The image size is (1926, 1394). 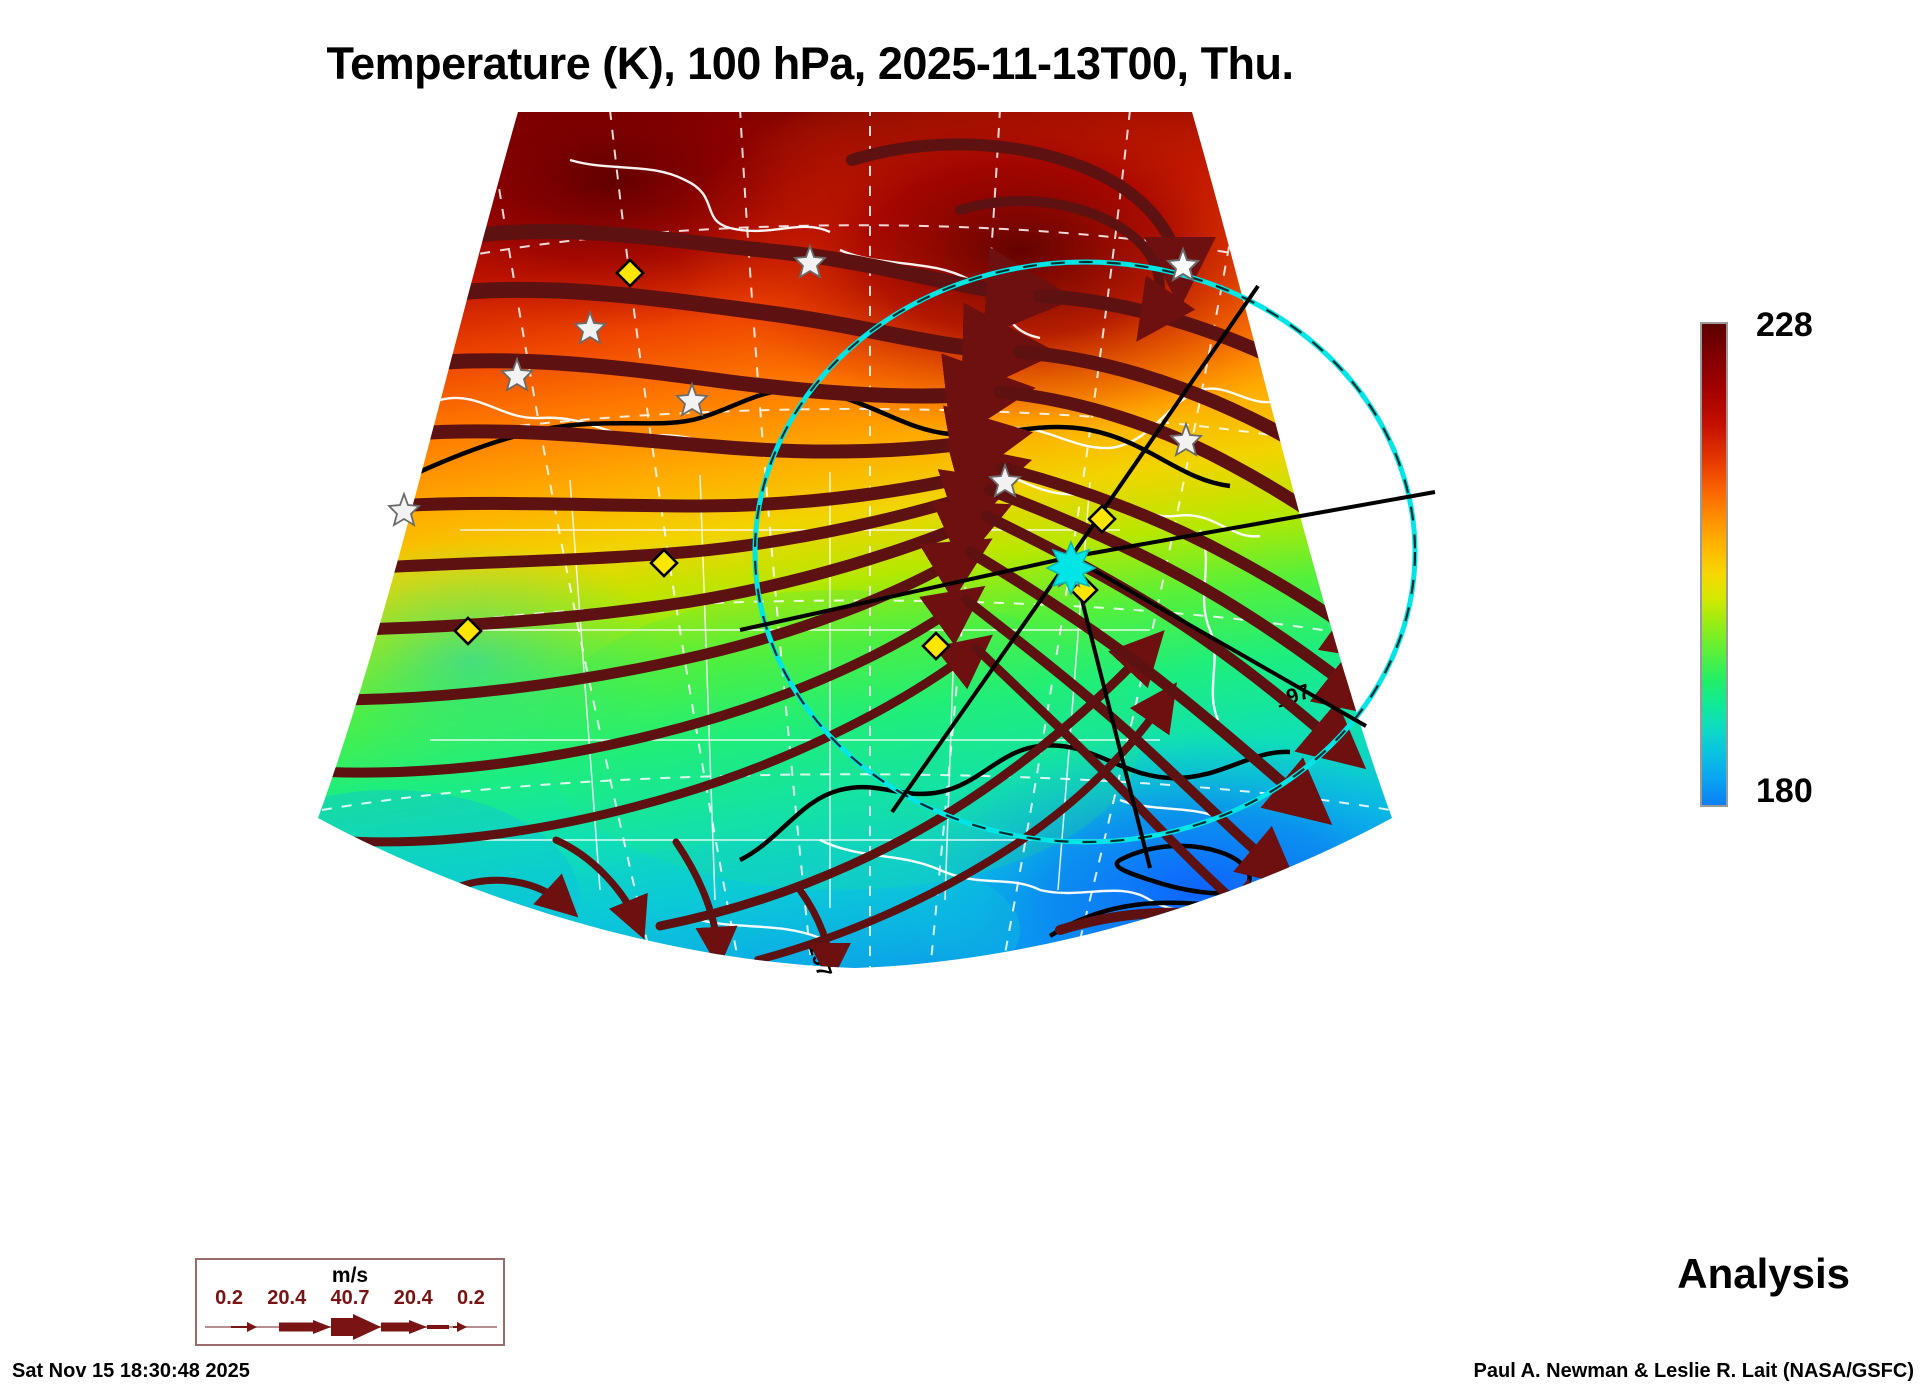 What do you see at coordinates (131, 1371) in the screenshot?
I see `footer-timestamp: Sat Nov 15 18:30:48 2025` at bounding box center [131, 1371].